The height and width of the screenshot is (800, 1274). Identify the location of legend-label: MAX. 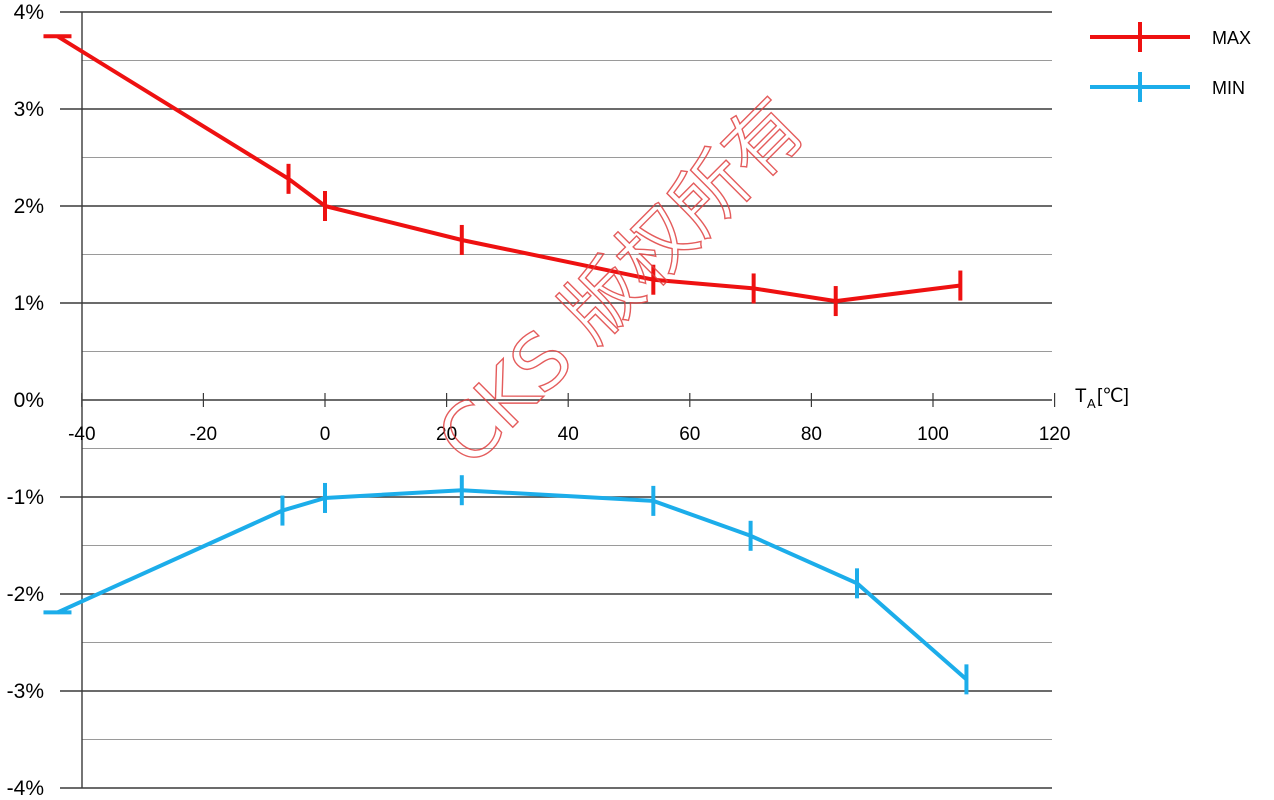
(1231, 38).